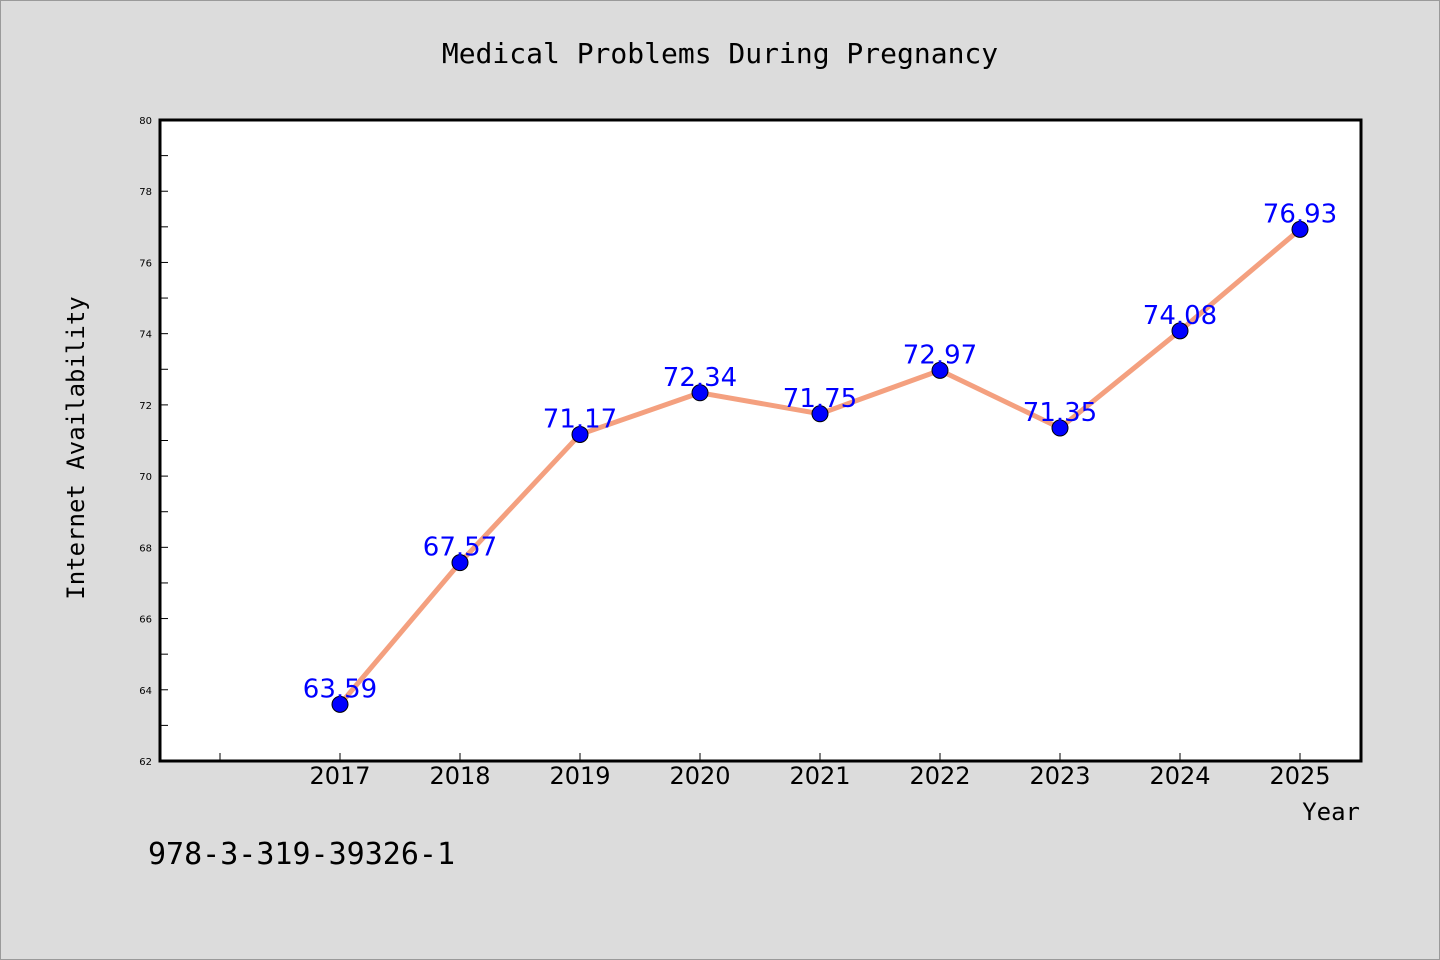 The image size is (1440, 960). Describe the element at coordinates (460, 548) in the screenshot. I see `data-label: 67.57` at that location.